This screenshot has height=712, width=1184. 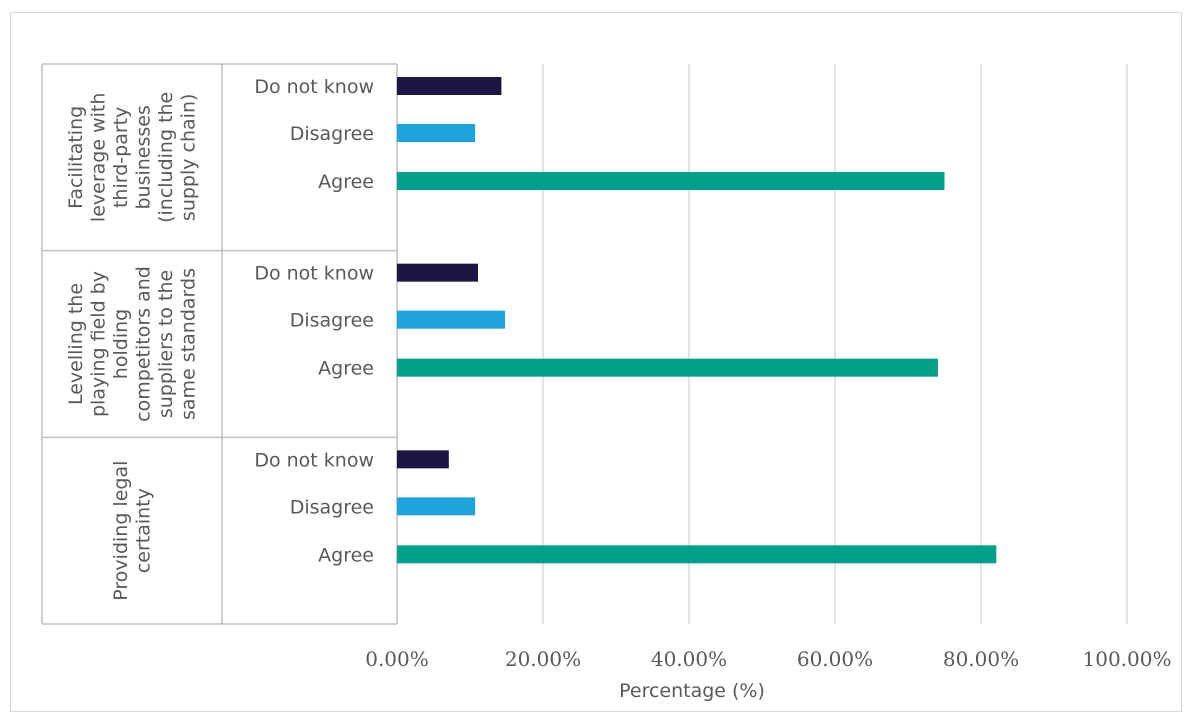 What do you see at coordinates (121, 157) in the screenshot?
I see `group-label-line: third-party` at bounding box center [121, 157].